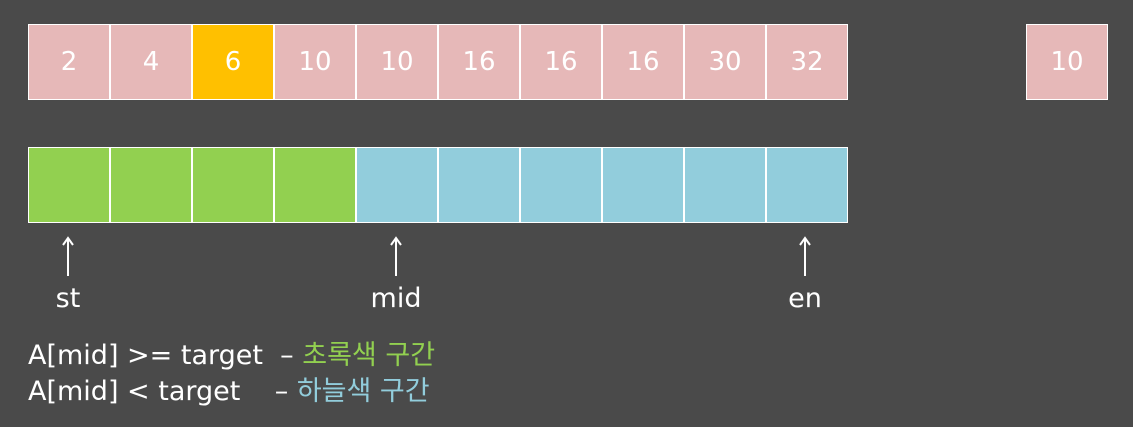  I want to click on mid-pointer: mid, so click(396, 276).